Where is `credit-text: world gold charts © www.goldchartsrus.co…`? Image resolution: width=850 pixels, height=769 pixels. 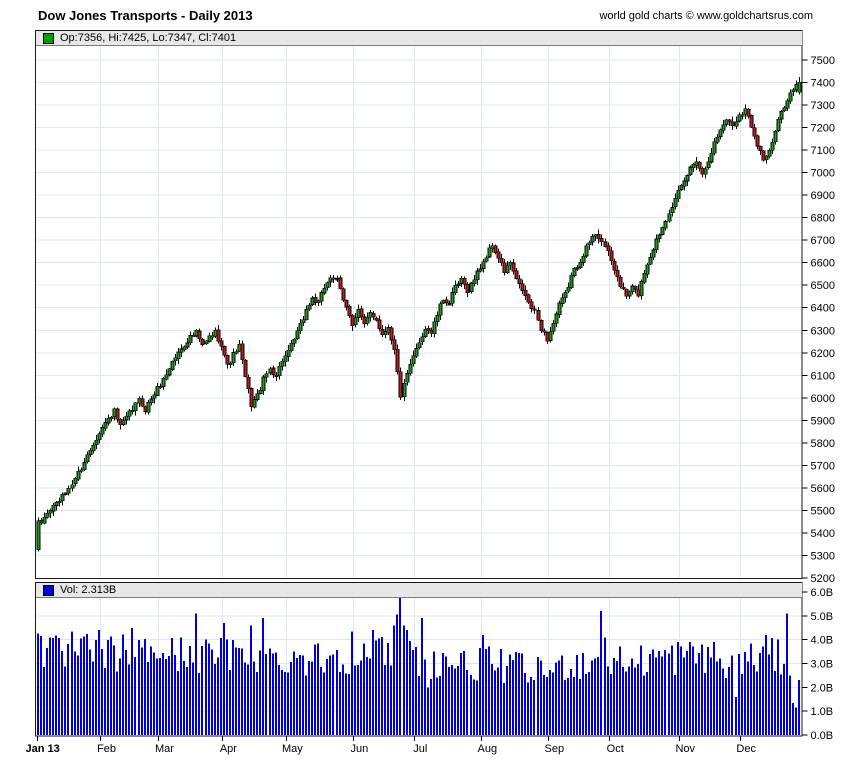 credit-text: world gold charts © www.goldchartsrus.co… is located at coordinates (706, 16).